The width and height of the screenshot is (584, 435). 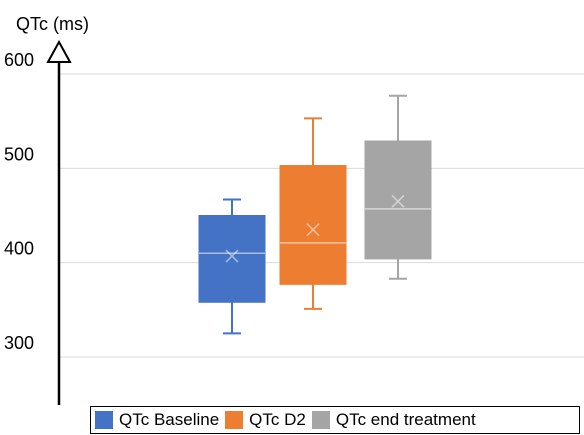 I want to click on legend: QTc Baseline QTc D2 QTc end treatment, so click(x=335, y=420).